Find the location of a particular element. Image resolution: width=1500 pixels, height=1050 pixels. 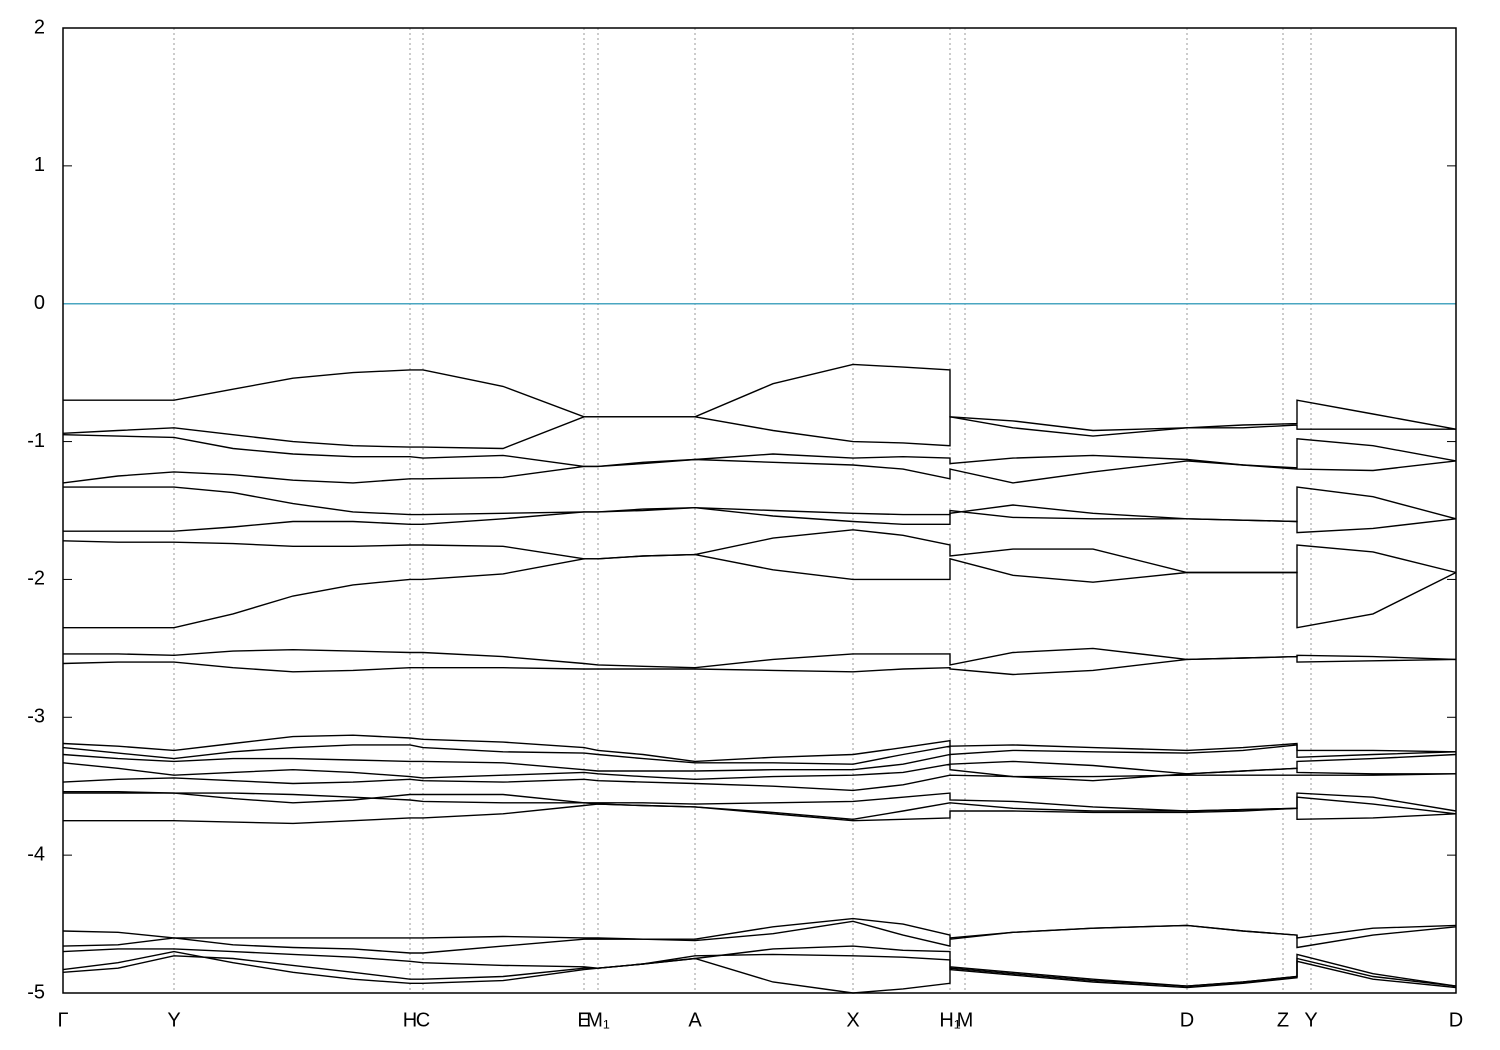

y-tick-label: -2 is located at coordinates (36, 579).